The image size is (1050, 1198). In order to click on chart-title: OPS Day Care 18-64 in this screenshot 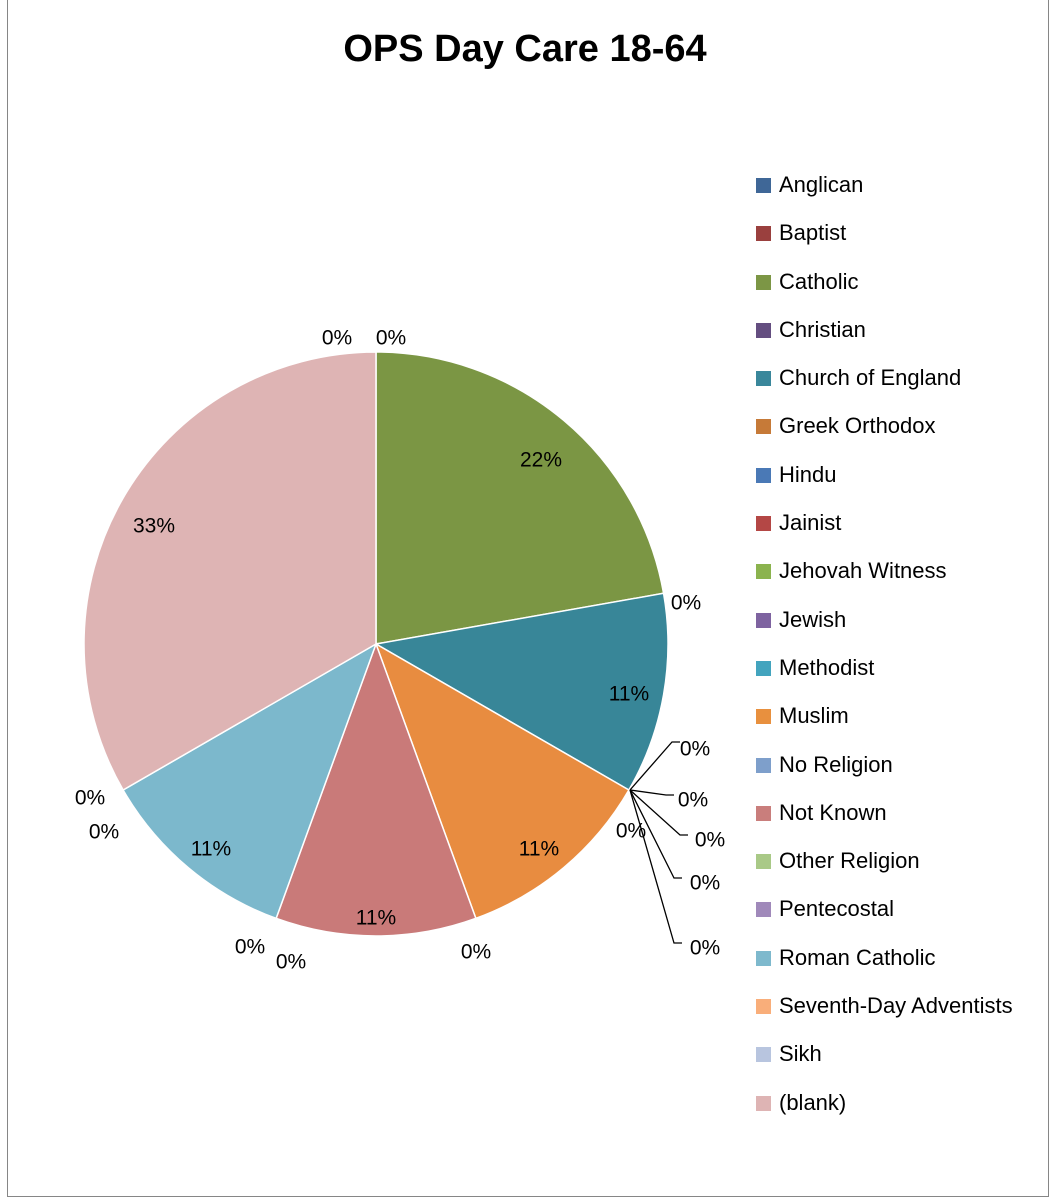, I will do `click(525, 49)`.